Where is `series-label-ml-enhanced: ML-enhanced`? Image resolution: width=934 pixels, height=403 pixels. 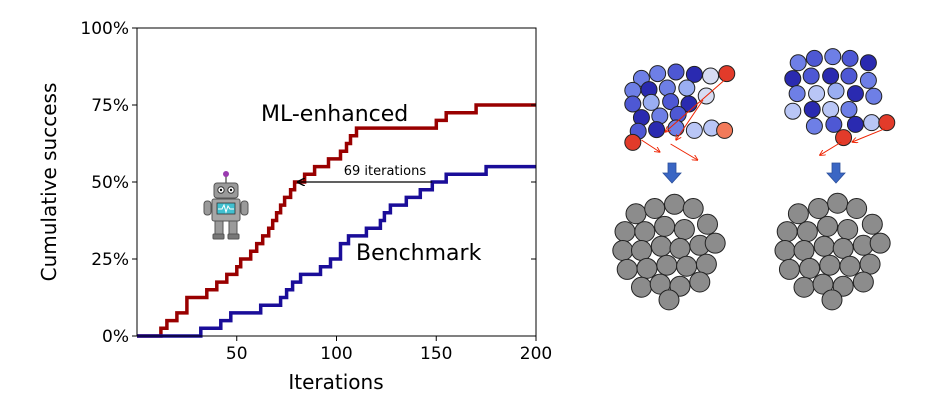 series-label-ml-enhanced: ML-enhanced is located at coordinates (334, 114).